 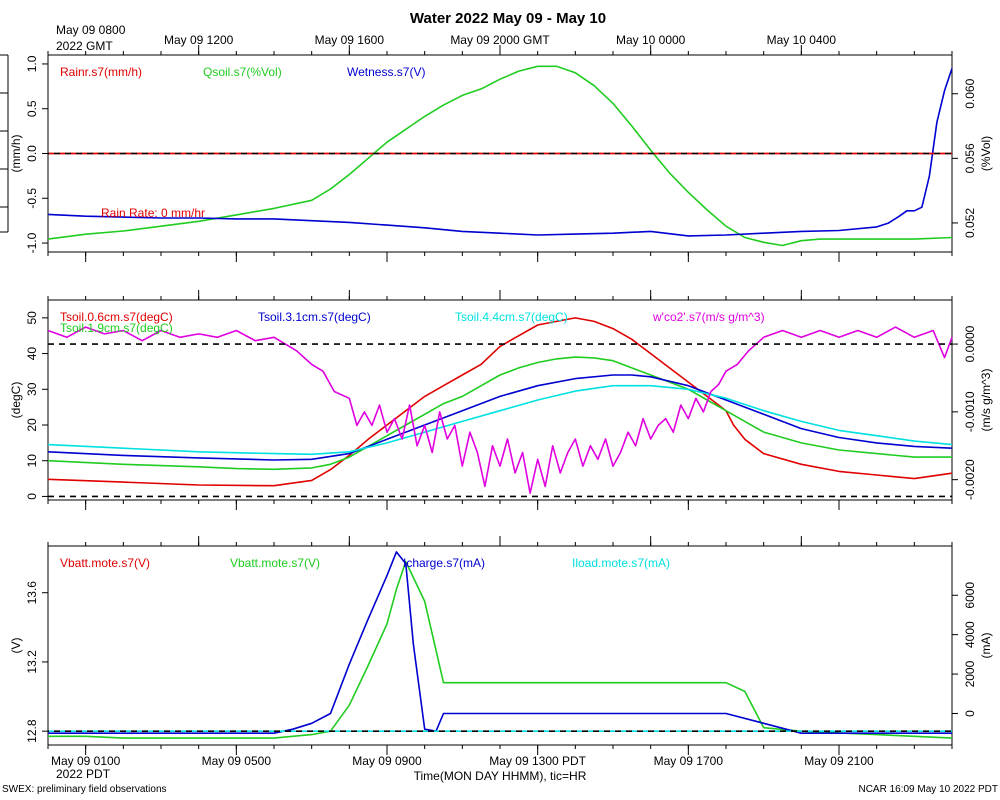 What do you see at coordinates (84, 46) in the screenshot?
I see `top-corner-line2: 2022 GMT` at bounding box center [84, 46].